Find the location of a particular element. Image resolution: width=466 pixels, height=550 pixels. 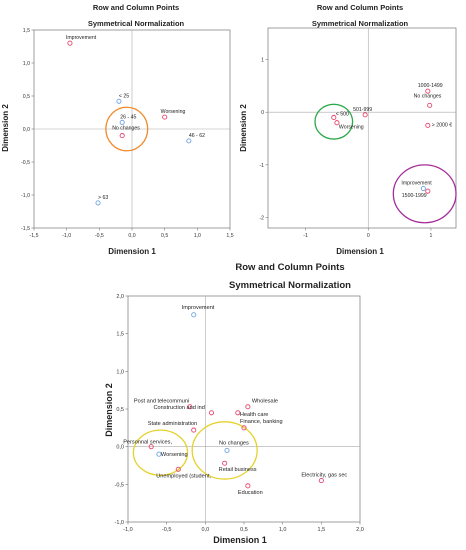

chart2-highlight-ellipse is located at coordinates (334, 121).